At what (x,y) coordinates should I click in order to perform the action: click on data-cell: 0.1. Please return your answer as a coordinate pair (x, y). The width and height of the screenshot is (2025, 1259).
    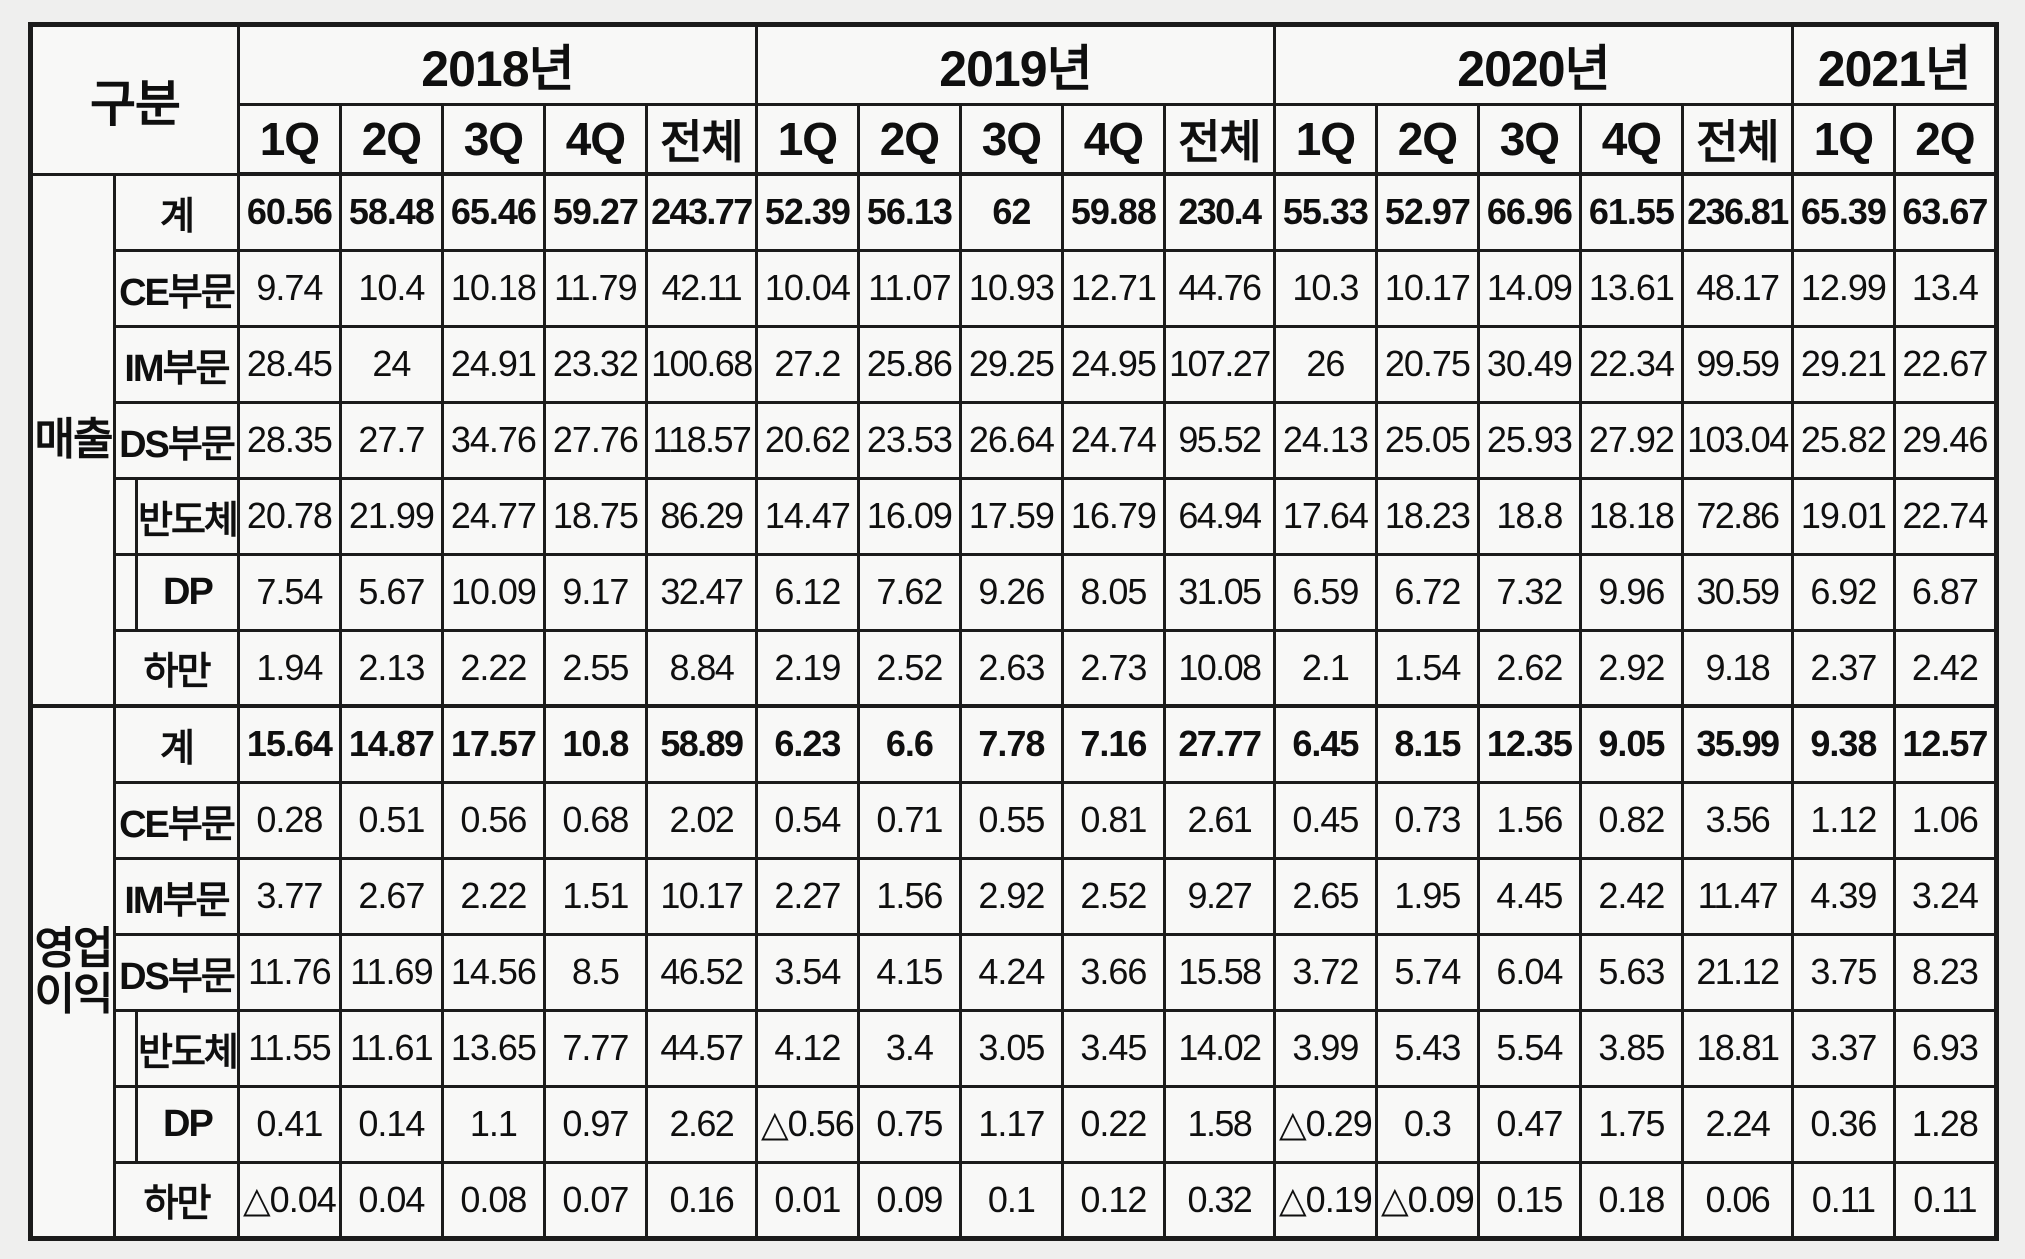
    Looking at the image, I should click on (1011, 1200).